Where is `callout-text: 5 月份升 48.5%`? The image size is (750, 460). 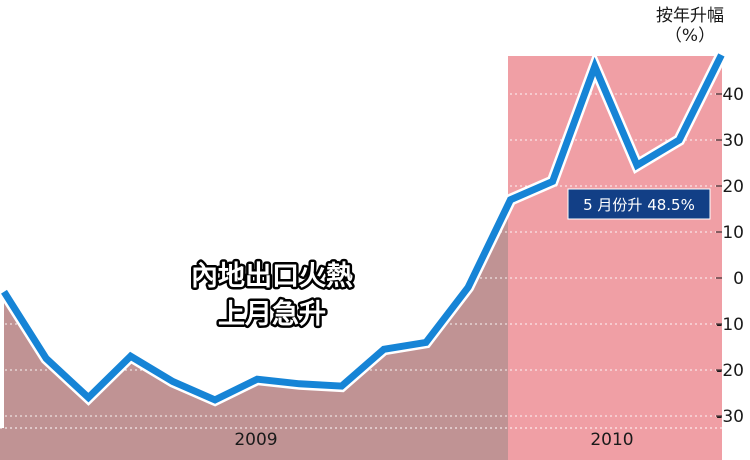
callout-text: 5 月份升 48.5% is located at coordinates (639, 205).